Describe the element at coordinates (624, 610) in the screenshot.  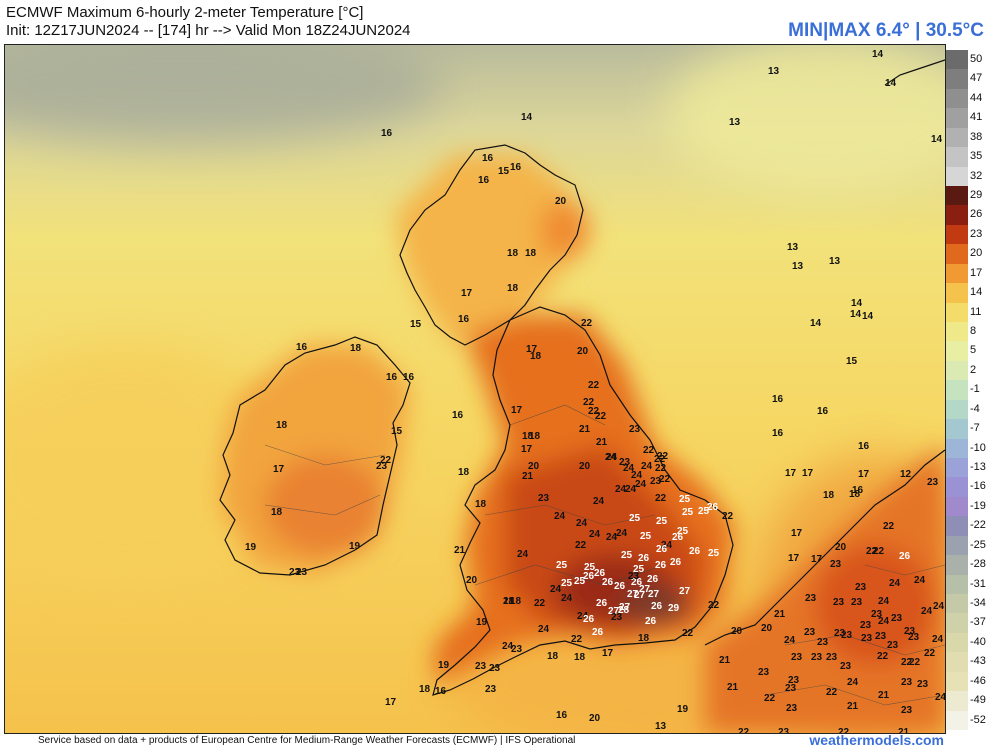
I see `temperature-label: 28` at that location.